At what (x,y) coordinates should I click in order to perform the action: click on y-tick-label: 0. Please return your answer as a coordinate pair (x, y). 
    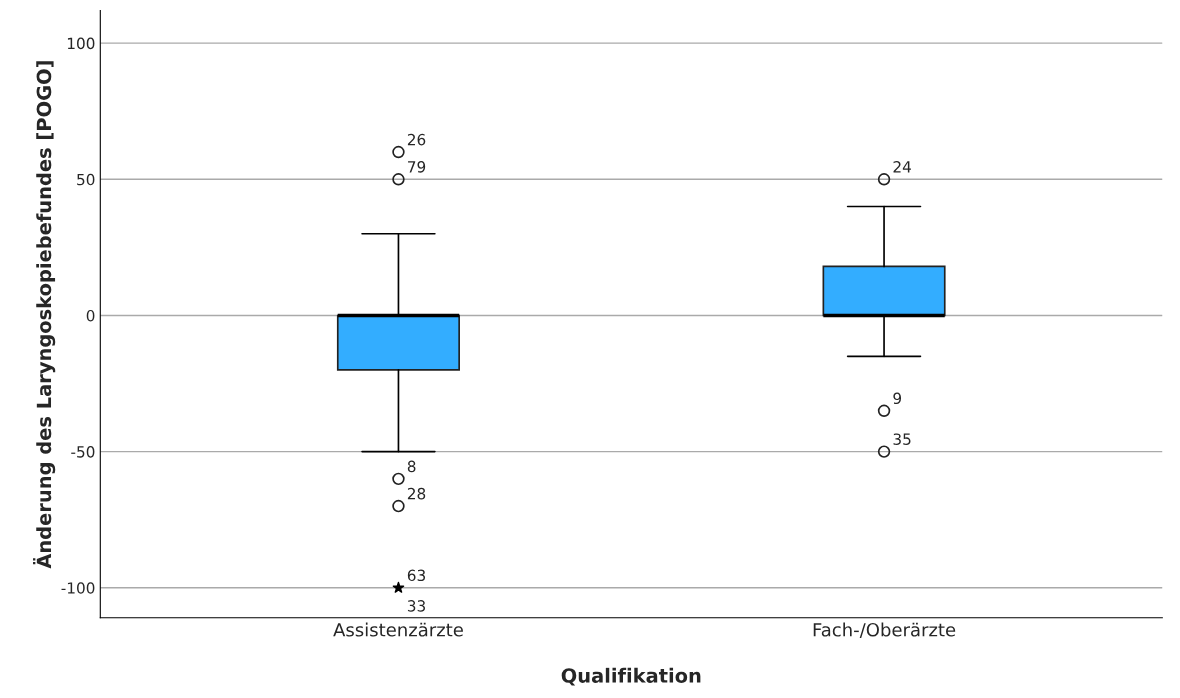
    Looking at the image, I should click on (90, 315).